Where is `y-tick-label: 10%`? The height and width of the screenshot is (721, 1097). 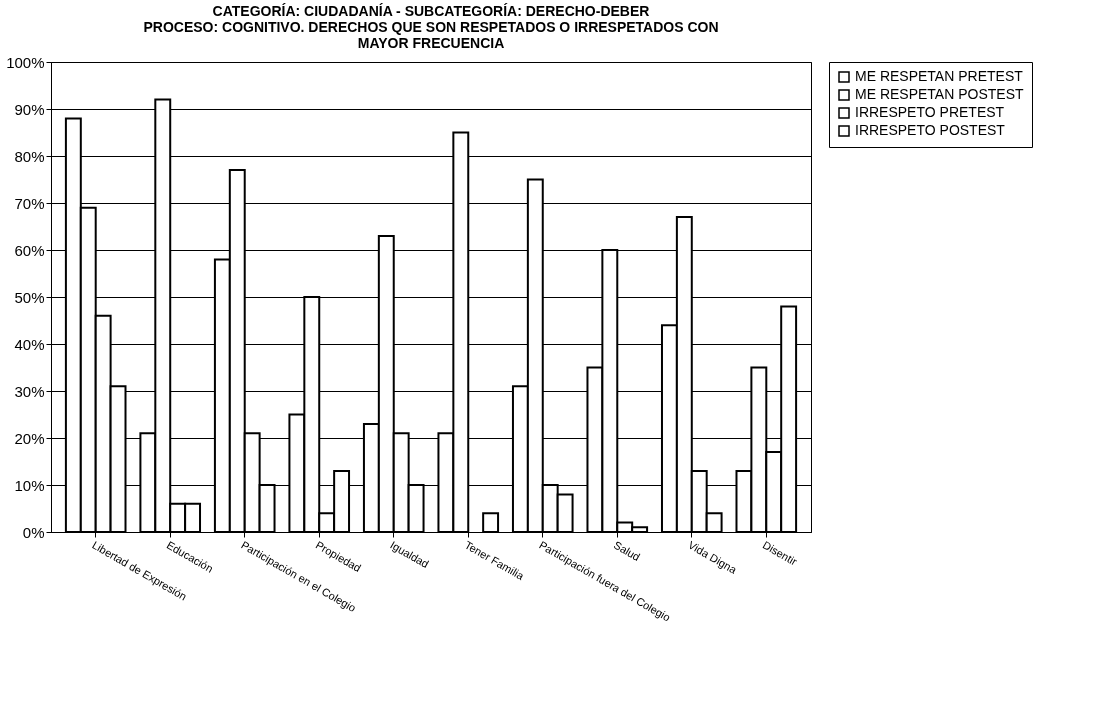
y-tick-label: 10% is located at coordinates (29, 485).